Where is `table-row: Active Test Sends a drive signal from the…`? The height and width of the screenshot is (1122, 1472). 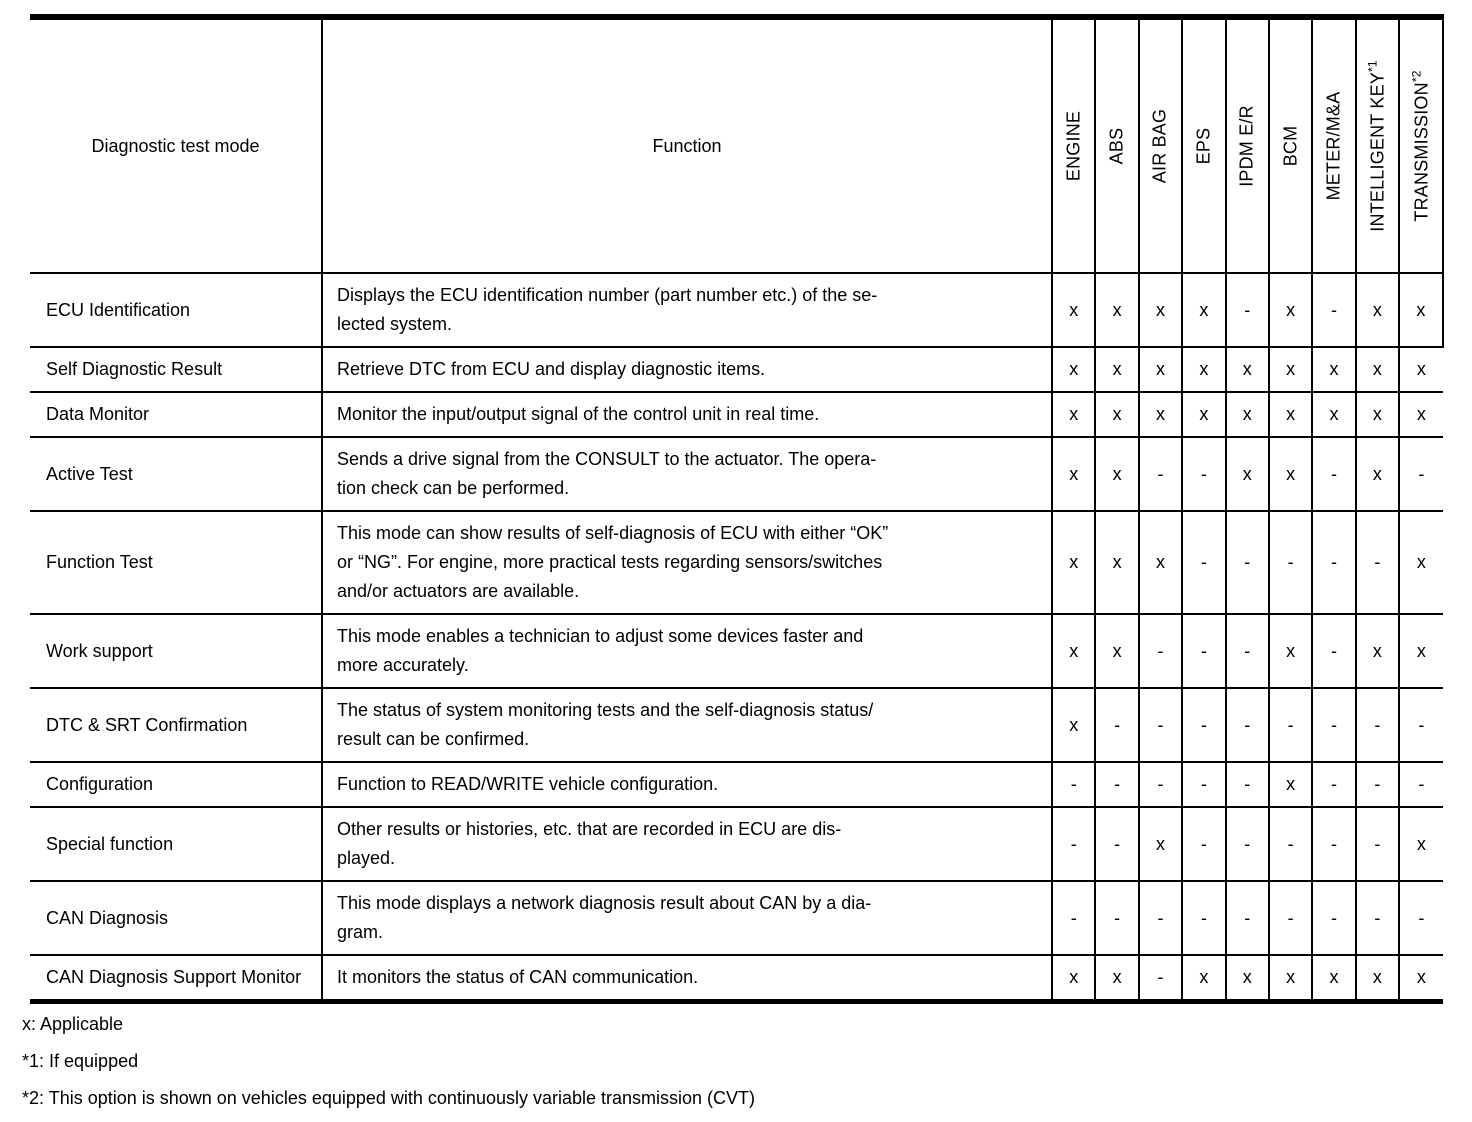
table-row: Active Test Sends a drive signal from the… is located at coordinates (736, 474).